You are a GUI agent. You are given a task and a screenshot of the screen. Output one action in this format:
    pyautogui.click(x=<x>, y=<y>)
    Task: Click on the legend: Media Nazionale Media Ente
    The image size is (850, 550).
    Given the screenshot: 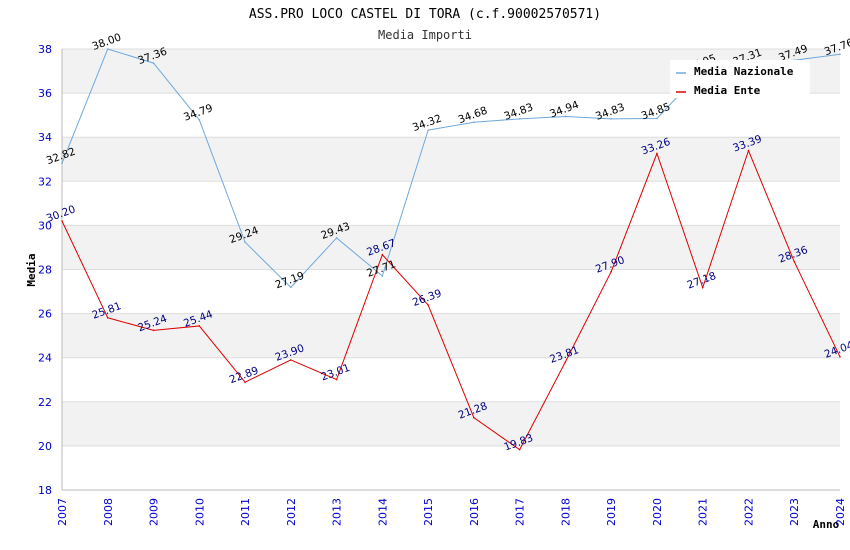 What is the action you would take?
    pyautogui.click(x=740, y=79)
    